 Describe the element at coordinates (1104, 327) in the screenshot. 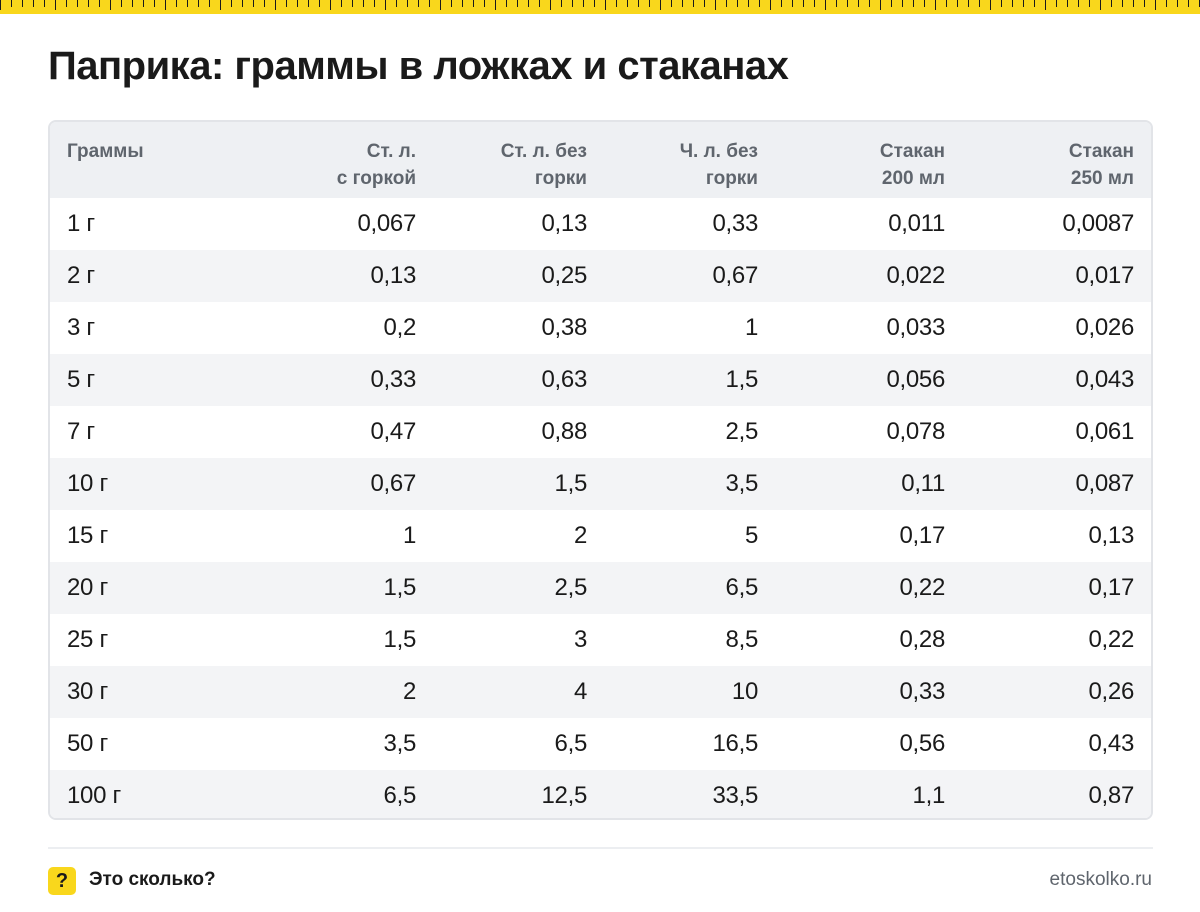

I see `value-cell: 0,026` at that location.